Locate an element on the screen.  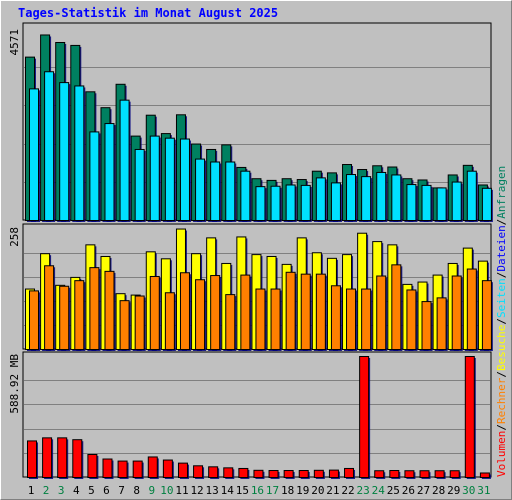
x-tick-label: 11 is located at coordinates (181, 490).